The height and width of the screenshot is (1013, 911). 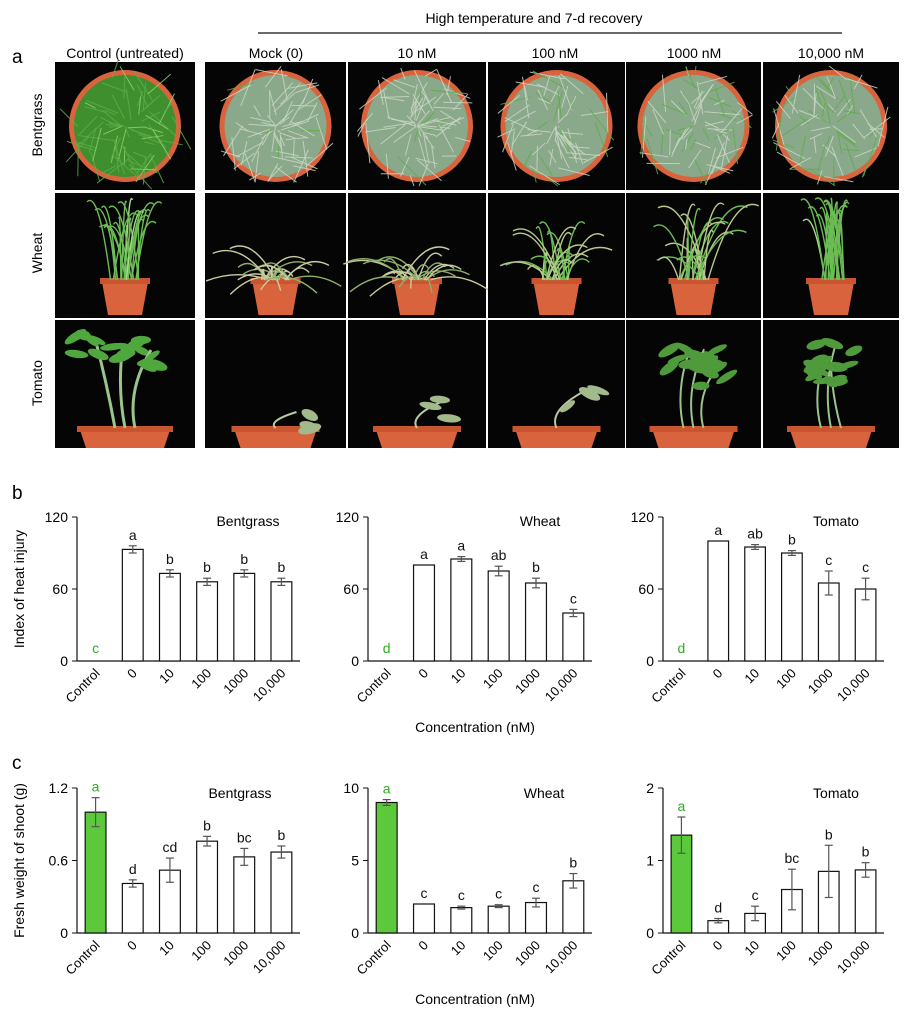 I want to click on y-axis-title: Fresh weight of shoot (g), so click(x=19, y=860).